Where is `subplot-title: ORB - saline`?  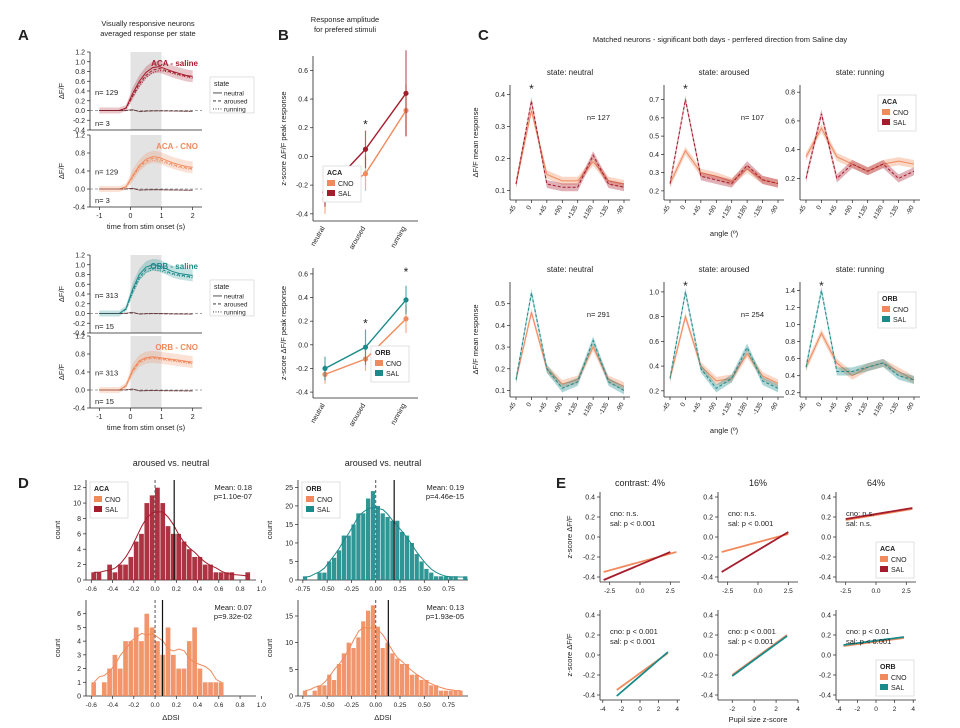 subplot-title: ORB - saline is located at coordinates (174, 266).